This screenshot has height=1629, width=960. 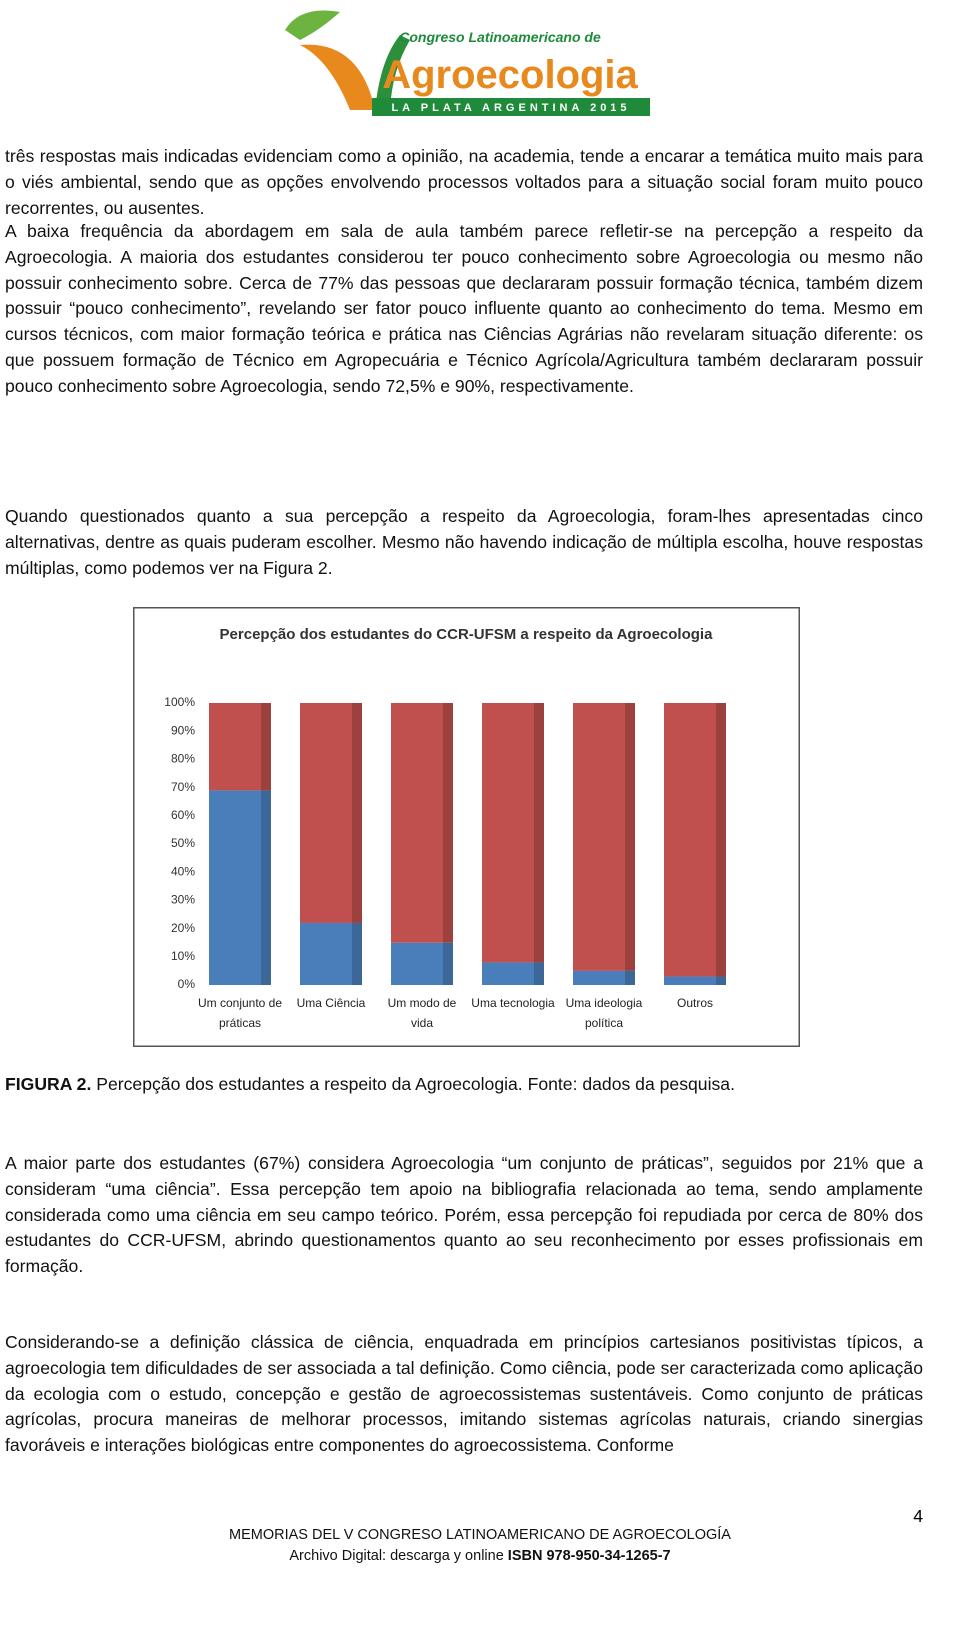 What do you see at coordinates (604, 1013) in the screenshot?
I see `x-tick-label: Uma ideologia política` at bounding box center [604, 1013].